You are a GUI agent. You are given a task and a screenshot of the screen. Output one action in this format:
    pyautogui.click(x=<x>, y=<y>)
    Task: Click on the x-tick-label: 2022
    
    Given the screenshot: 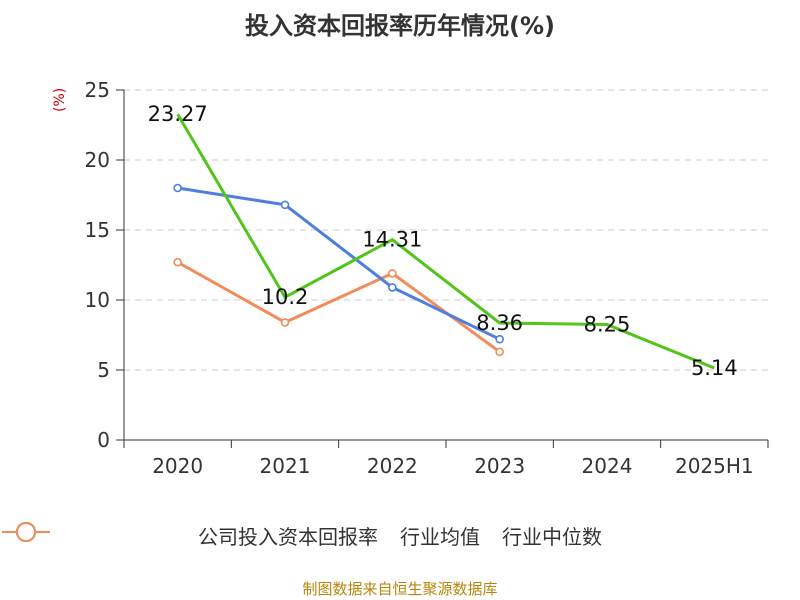 What is the action you would take?
    pyautogui.click(x=392, y=466)
    